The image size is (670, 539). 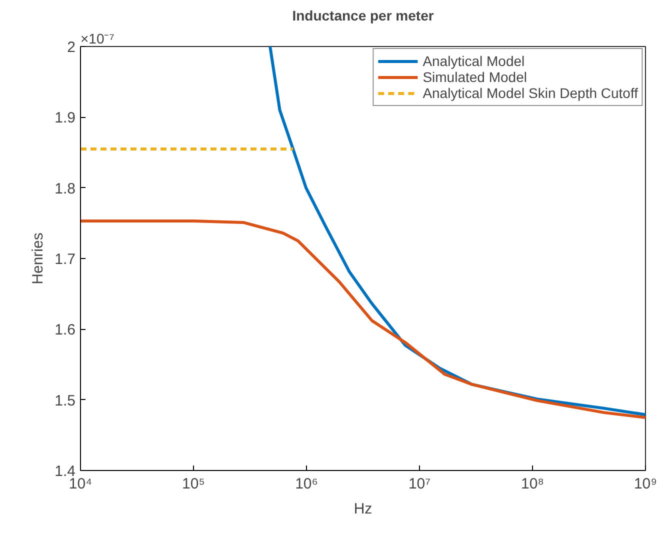 What do you see at coordinates (65, 189) in the screenshot?
I see `y-tick-label: 1.8` at bounding box center [65, 189].